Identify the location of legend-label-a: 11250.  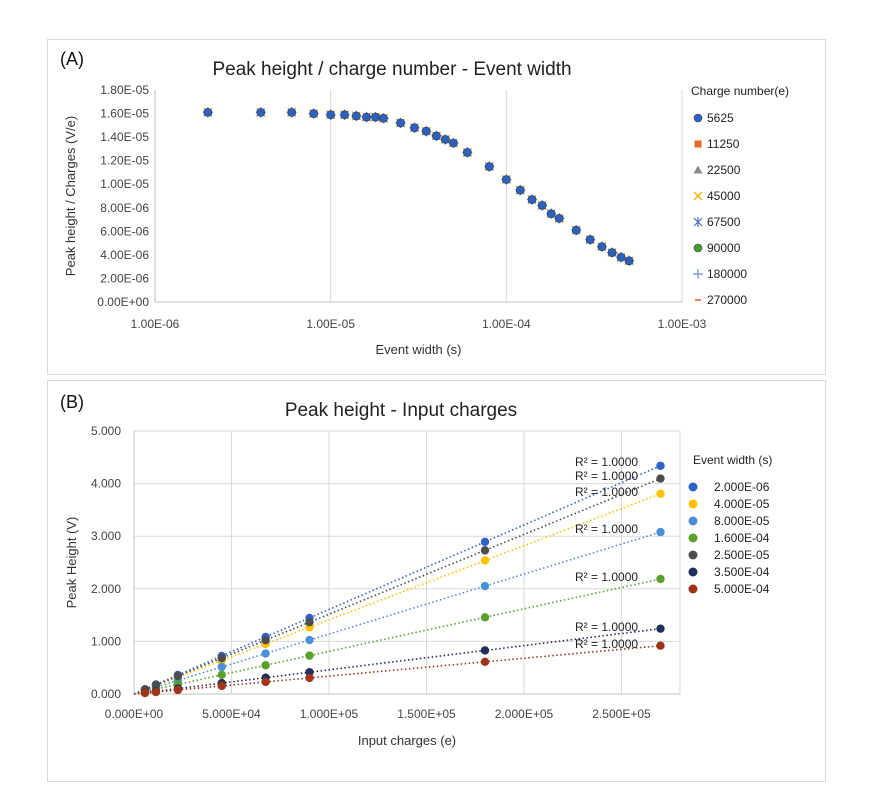
(723, 144).